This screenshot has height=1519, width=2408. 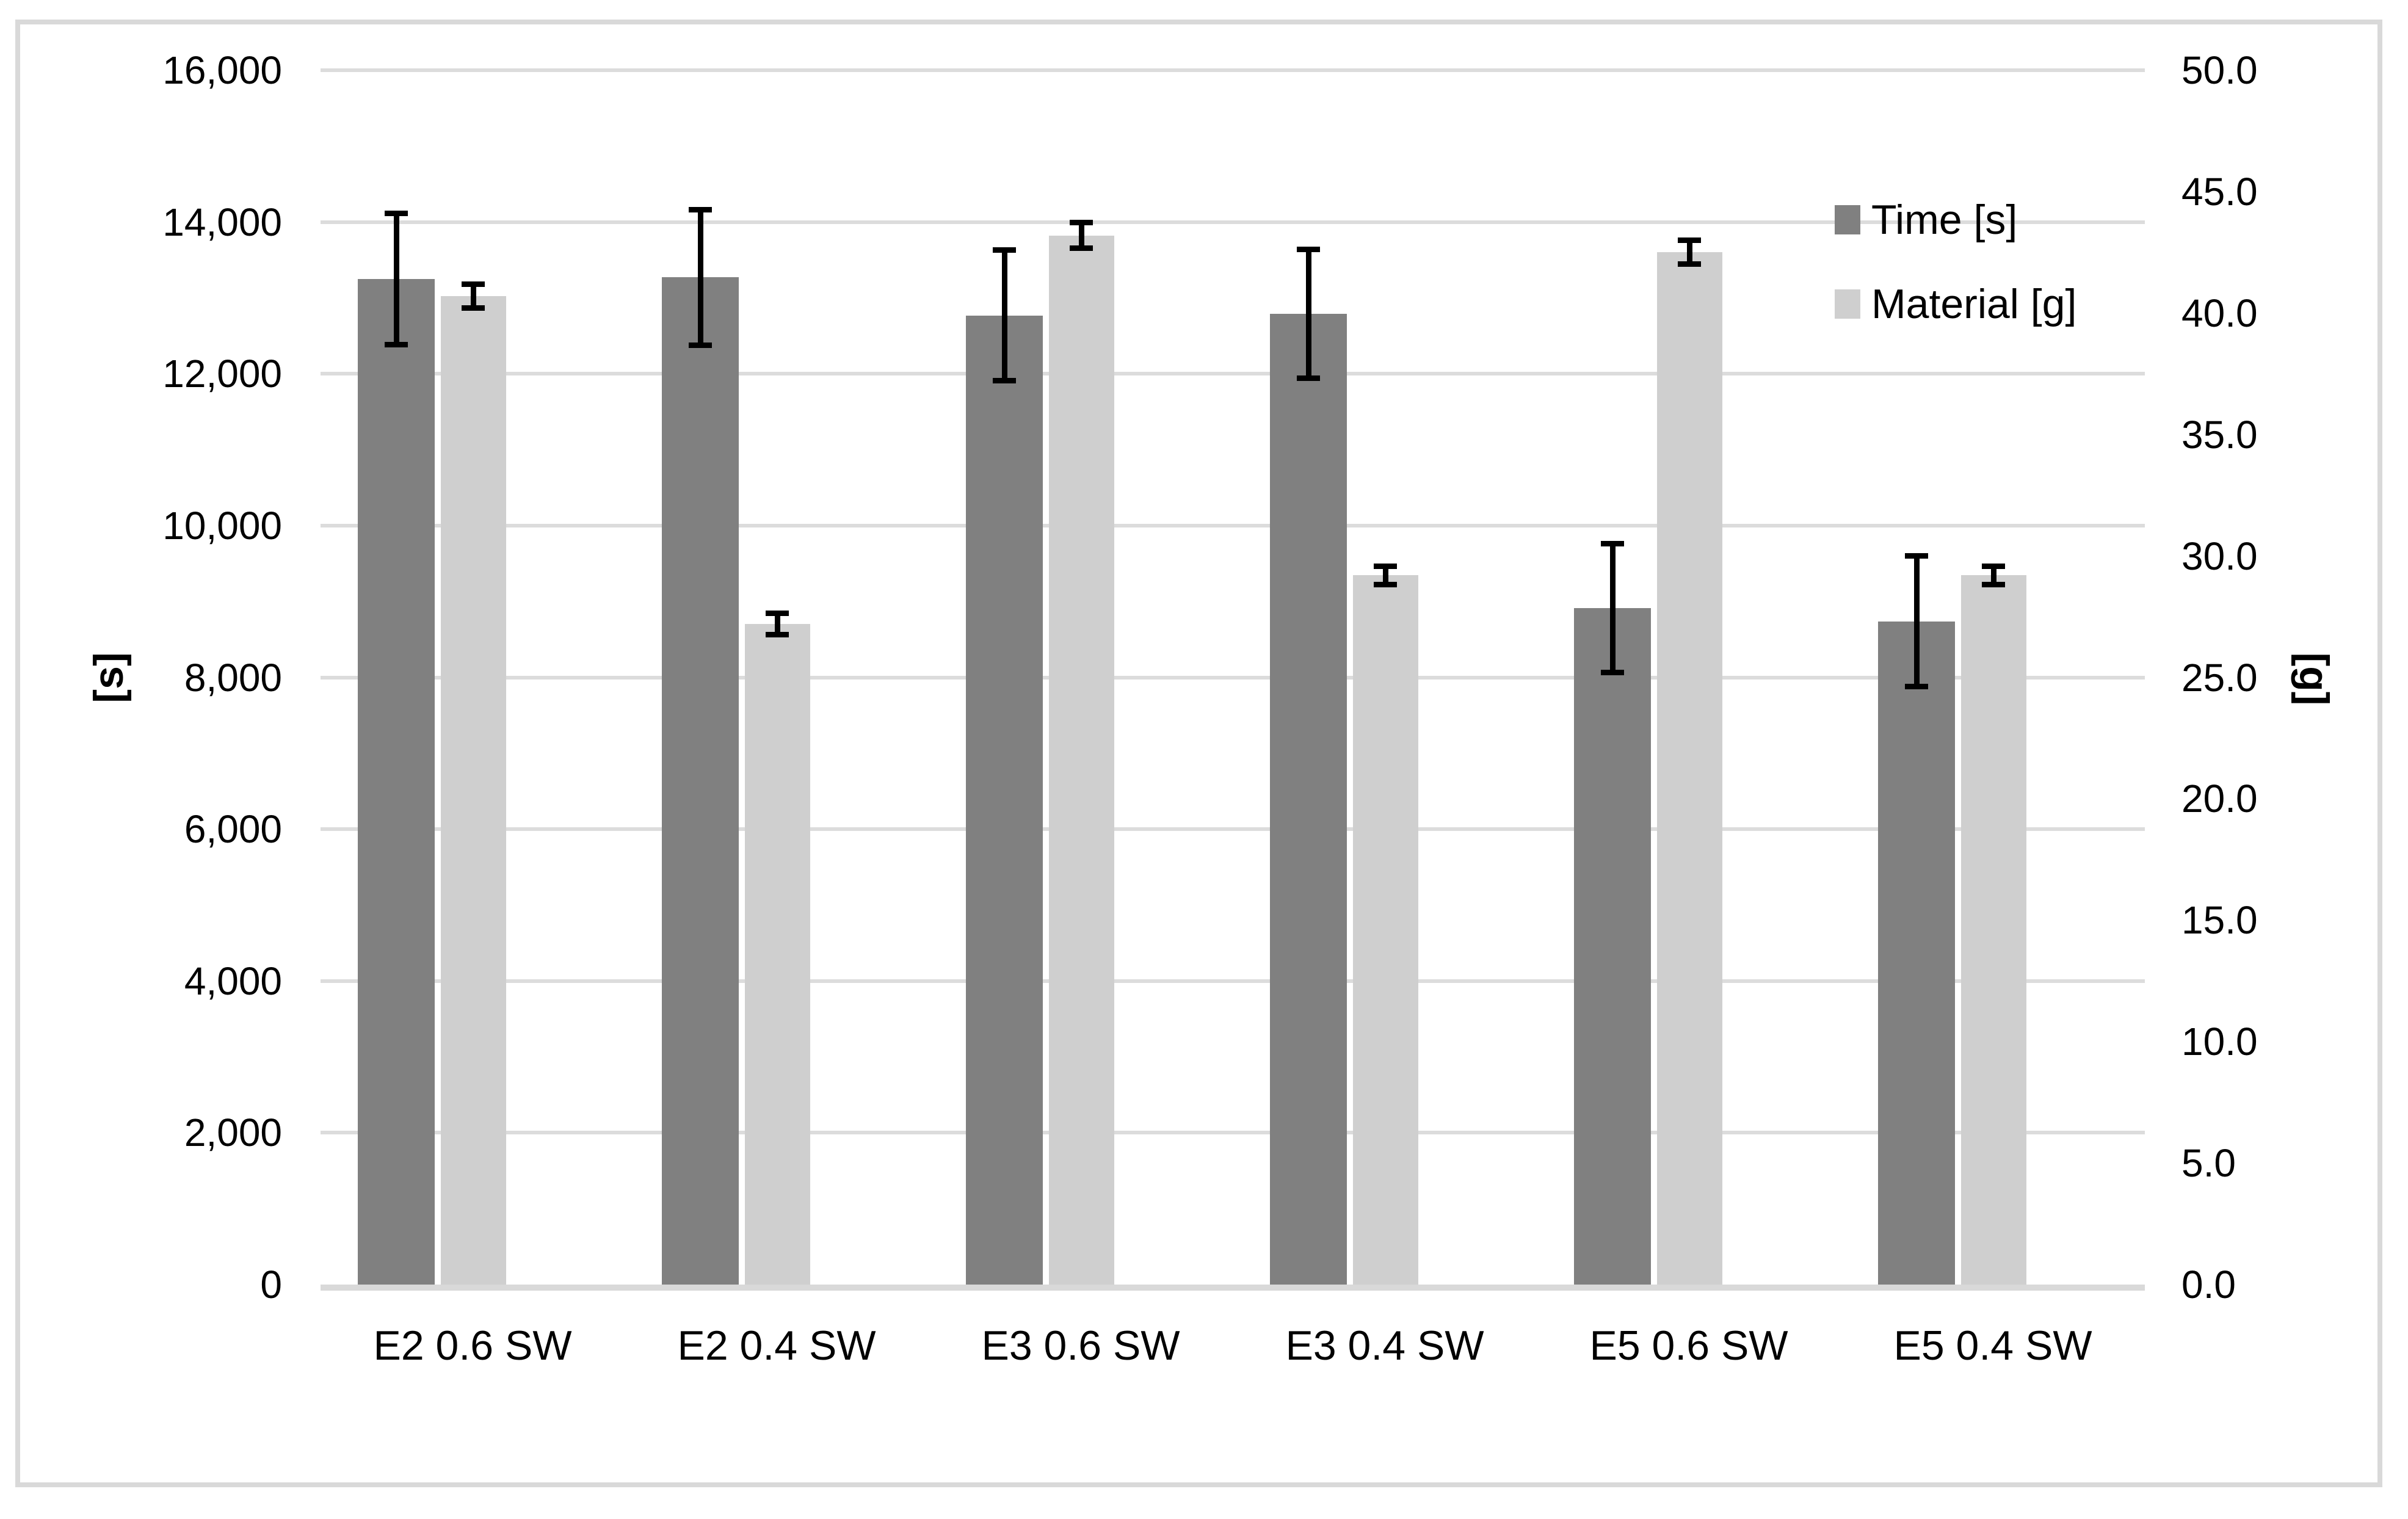 I want to click on left-axis-tick-label: 10,000, so click(x=222, y=525).